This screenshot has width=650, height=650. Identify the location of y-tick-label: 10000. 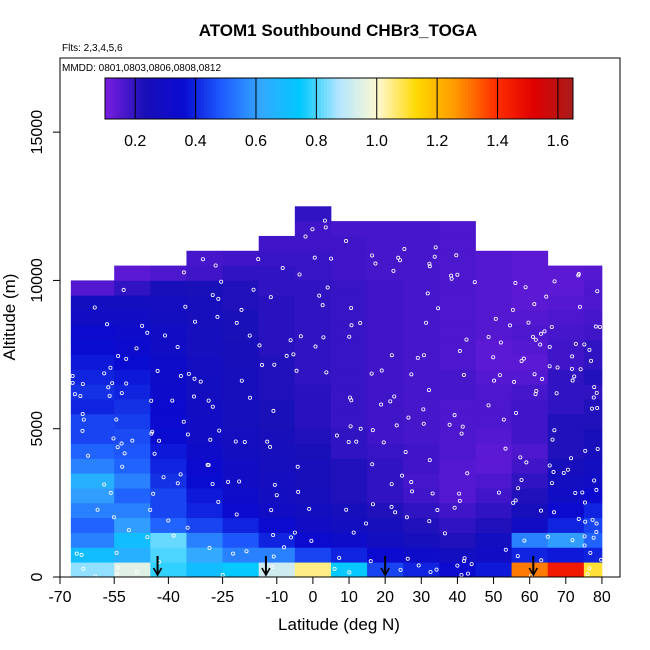
(37, 280).